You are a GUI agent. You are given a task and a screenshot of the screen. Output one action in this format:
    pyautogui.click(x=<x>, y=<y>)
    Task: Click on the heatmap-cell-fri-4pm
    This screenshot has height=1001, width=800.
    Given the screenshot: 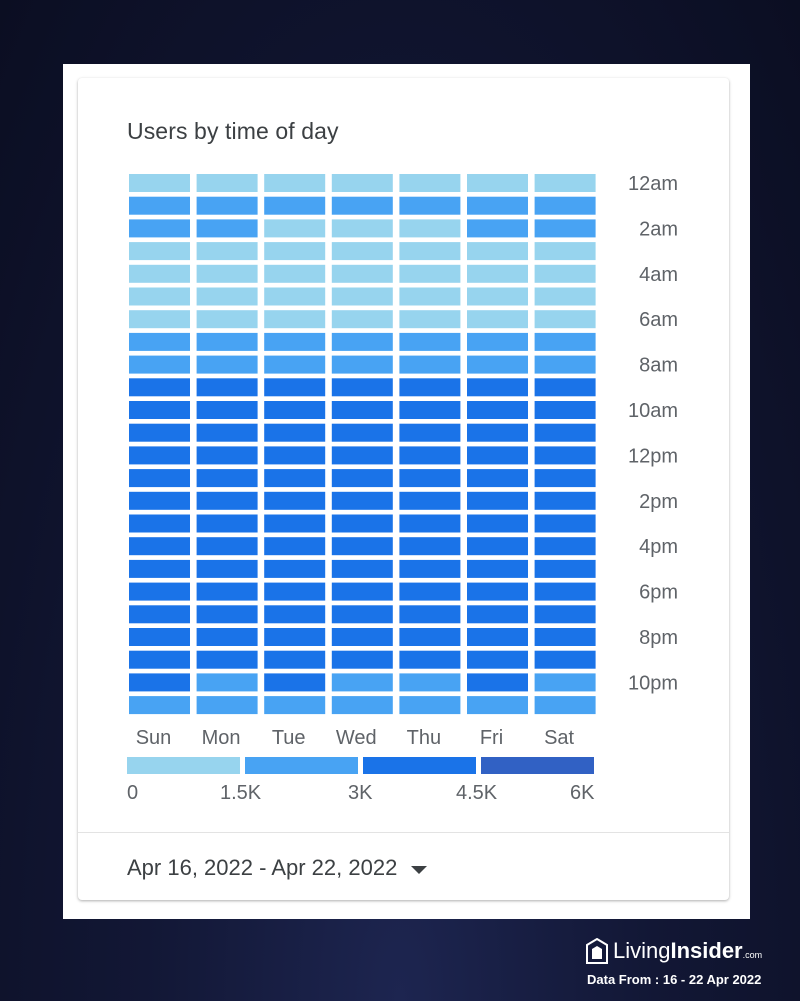 What is the action you would take?
    pyautogui.click(x=497, y=546)
    